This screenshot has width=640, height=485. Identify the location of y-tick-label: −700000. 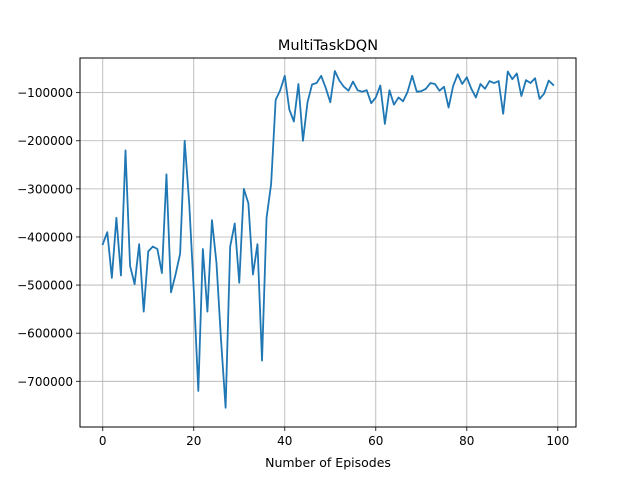
(45, 382).